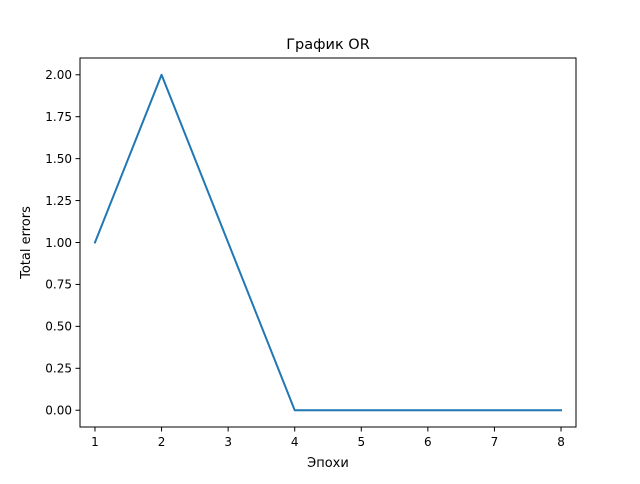 The width and height of the screenshot is (640, 484). I want to click on x-tick-label: 2, so click(162, 442).